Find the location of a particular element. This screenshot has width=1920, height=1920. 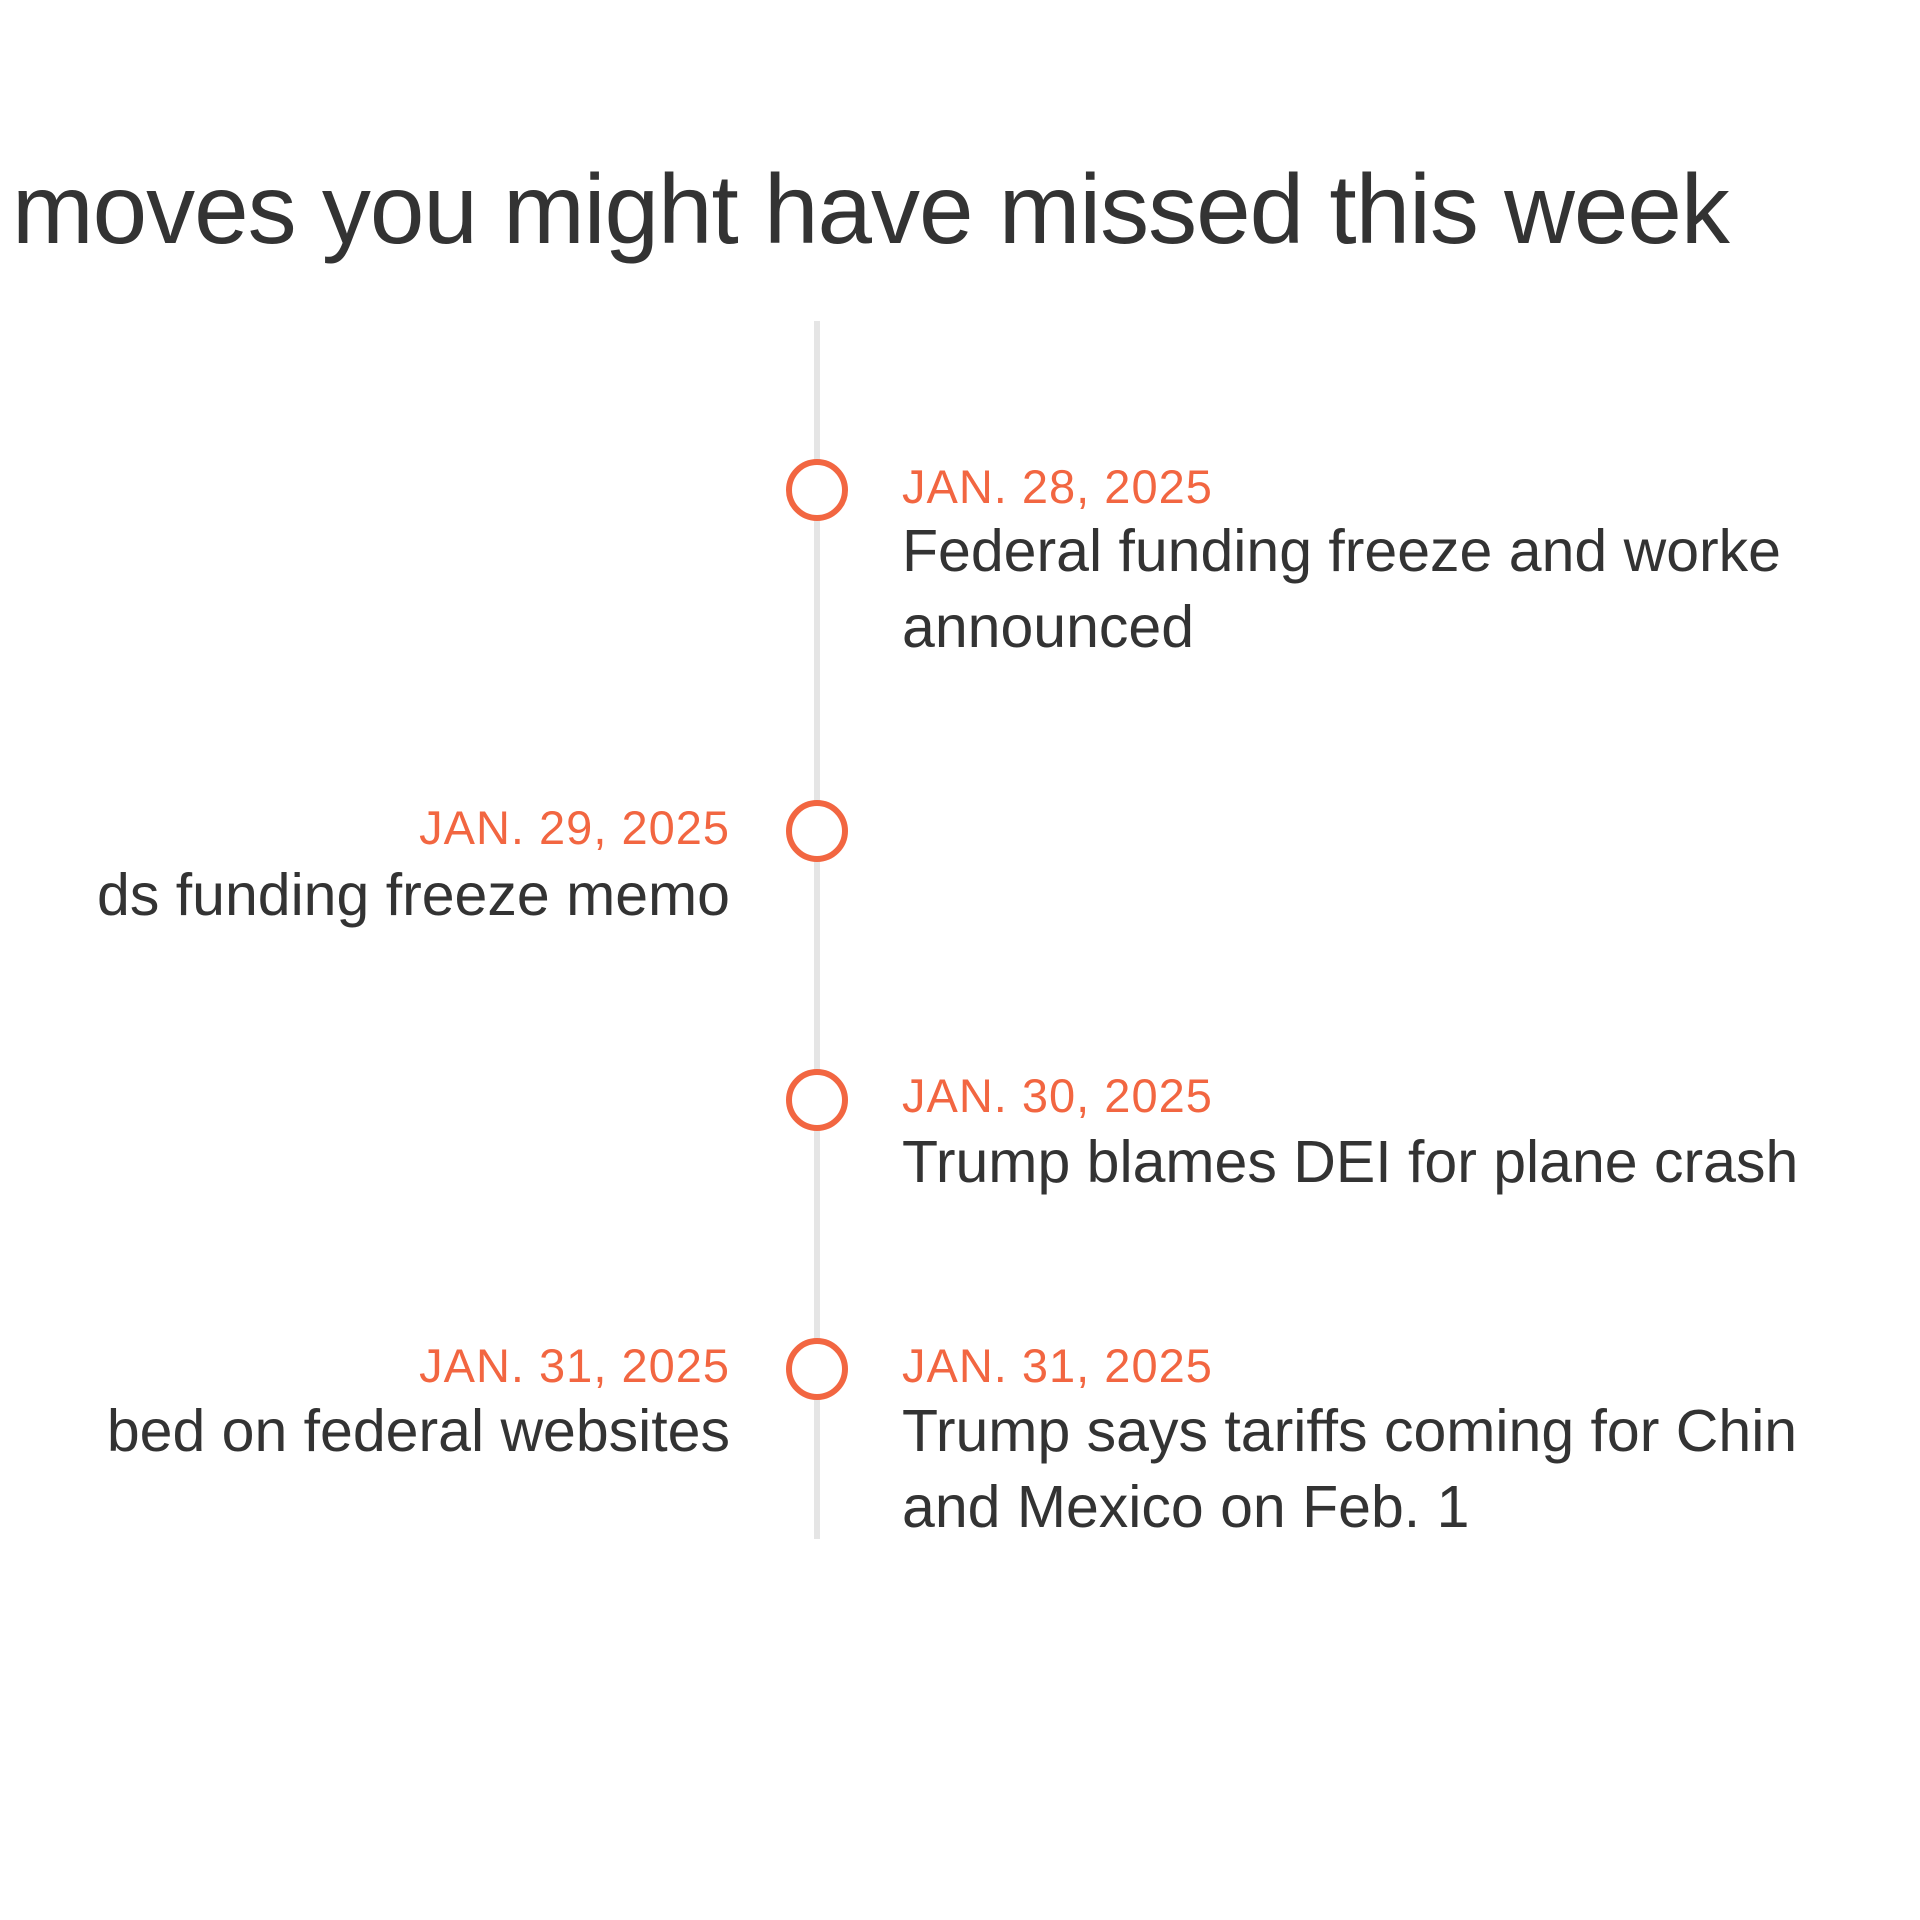

event-date: JAN. 30, 2025 is located at coordinates (1057, 1095).